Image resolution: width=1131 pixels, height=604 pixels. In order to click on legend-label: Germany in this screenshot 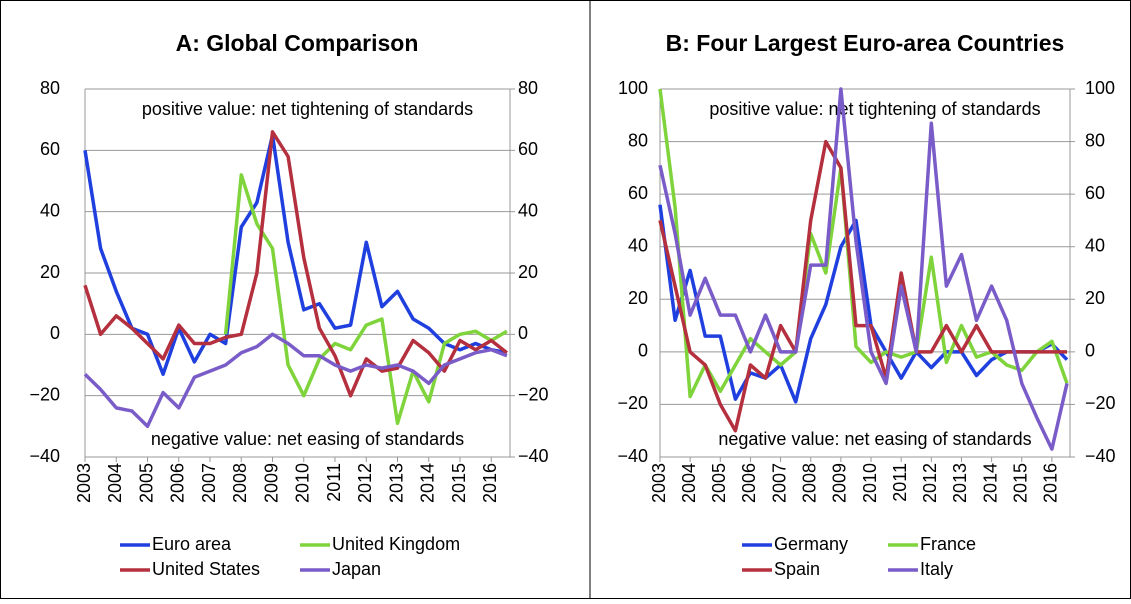, I will do `click(811, 544)`.